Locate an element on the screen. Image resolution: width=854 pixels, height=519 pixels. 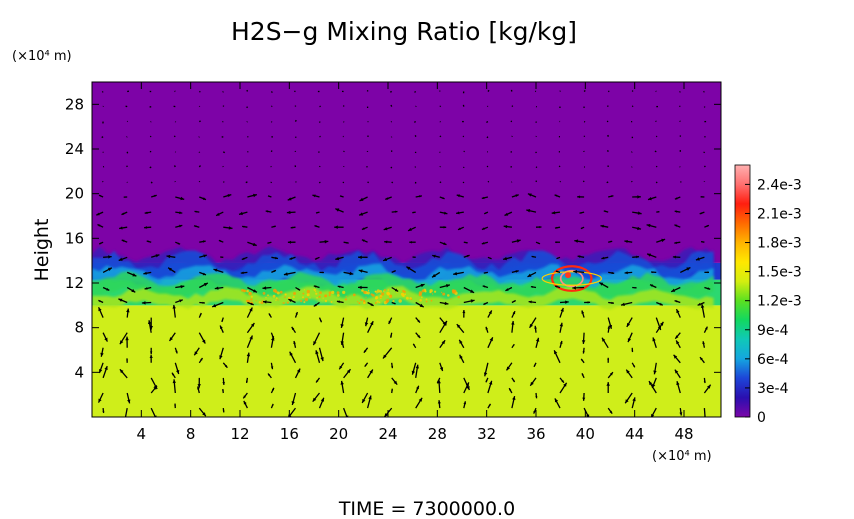
y-axis-label: Height is located at coordinates (42, 250).